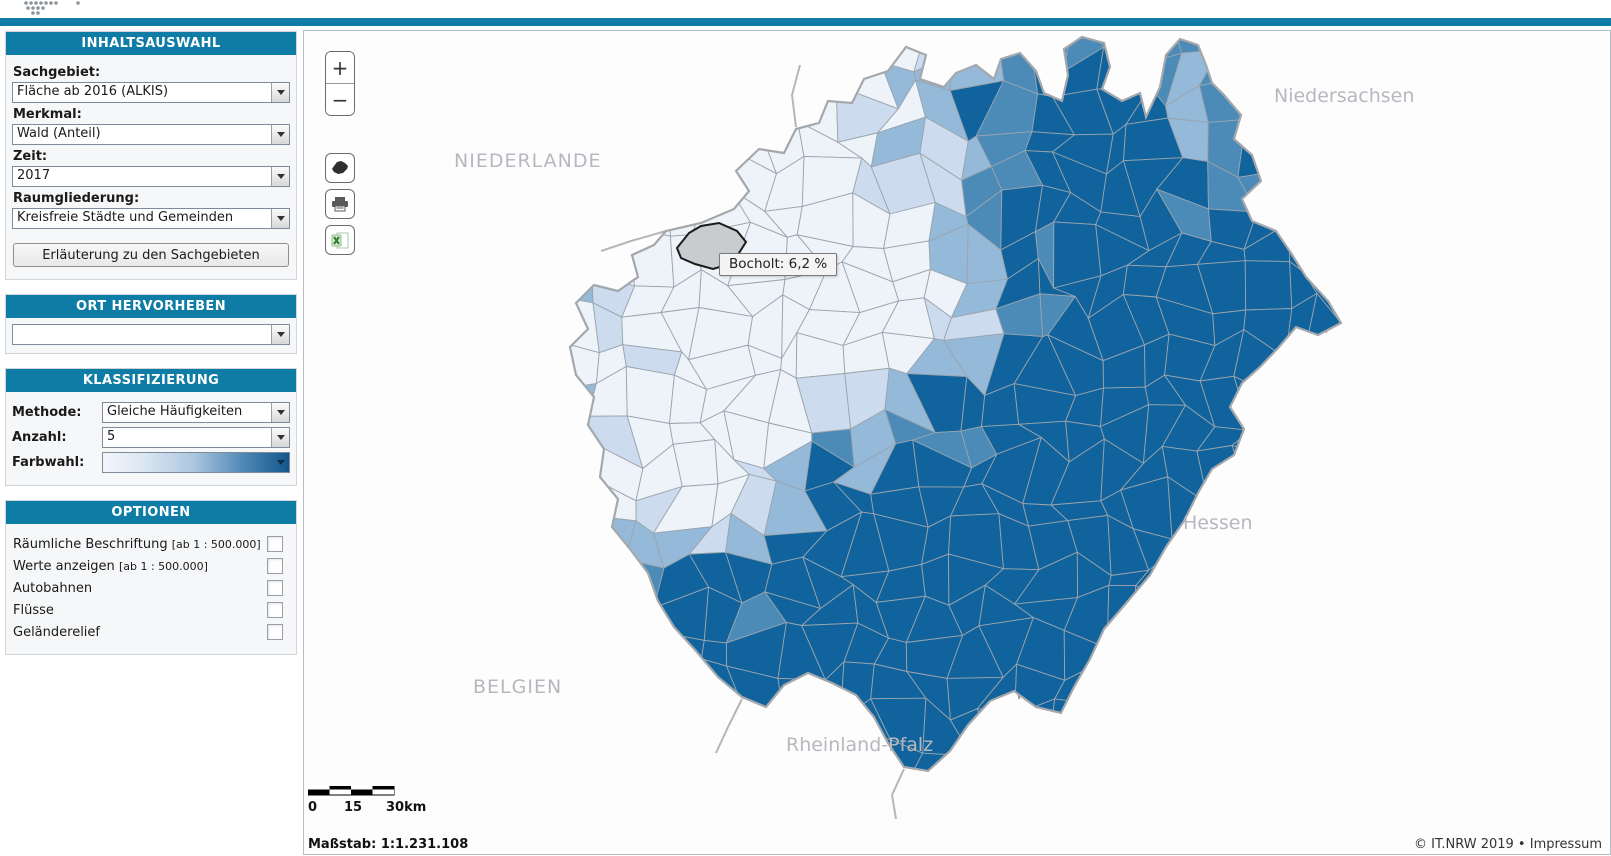 The height and width of the screenshot is (856, 1611). I want to click on checkbox-werte-anzeigen, so click(275, 566).